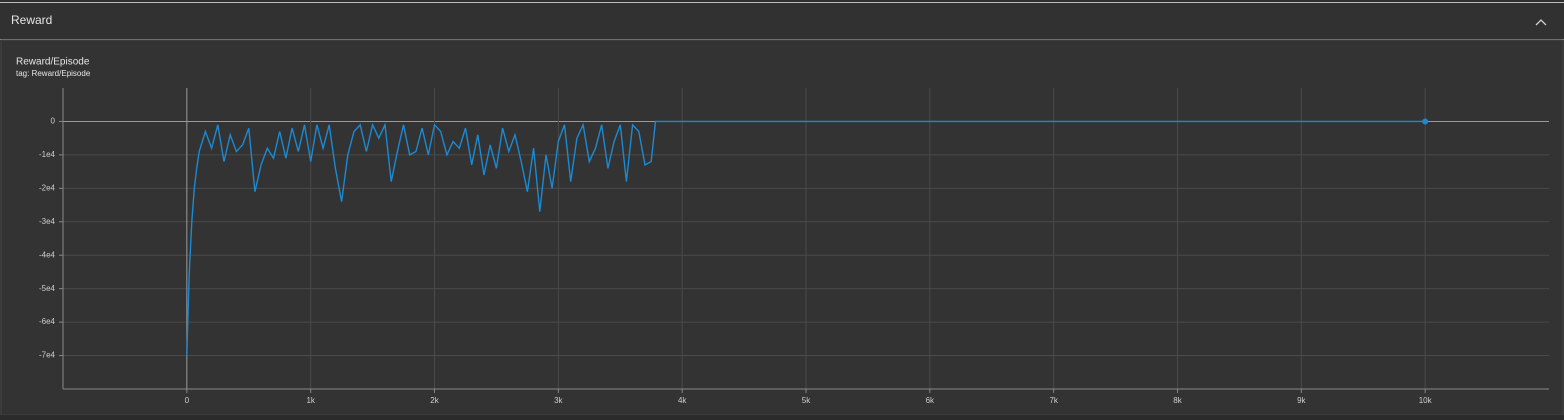 This screenshot has height=420, width=1564. What do you see at coordinates (1425, 121) in the screenshot?
I see `last-point` at bounding box center [1425, 121].